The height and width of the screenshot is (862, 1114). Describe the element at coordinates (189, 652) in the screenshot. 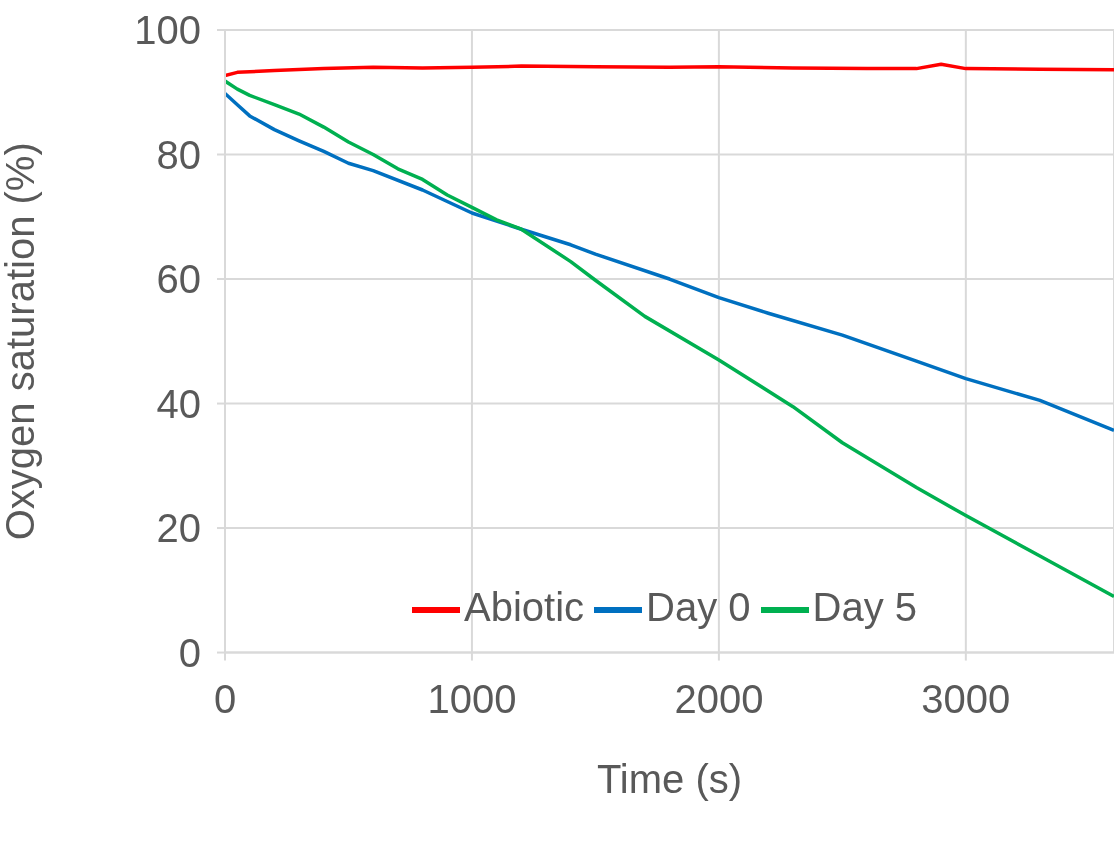

I see `y-tick-label: 0` at that location.